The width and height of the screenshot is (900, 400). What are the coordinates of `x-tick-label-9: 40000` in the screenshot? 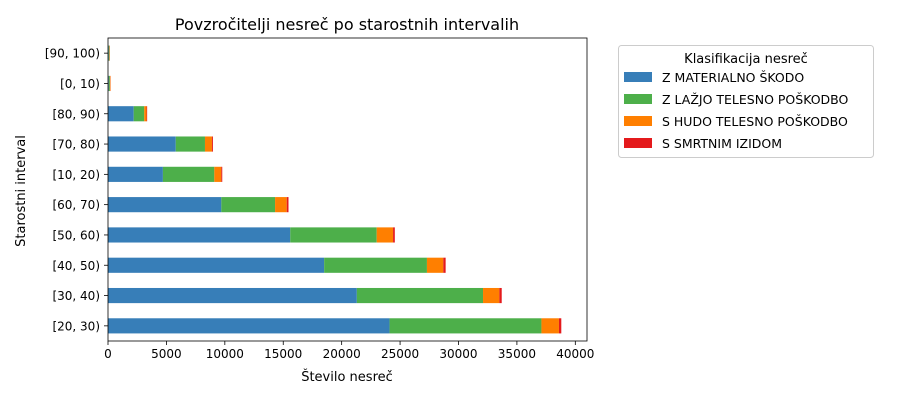 It's located at (575, 354).